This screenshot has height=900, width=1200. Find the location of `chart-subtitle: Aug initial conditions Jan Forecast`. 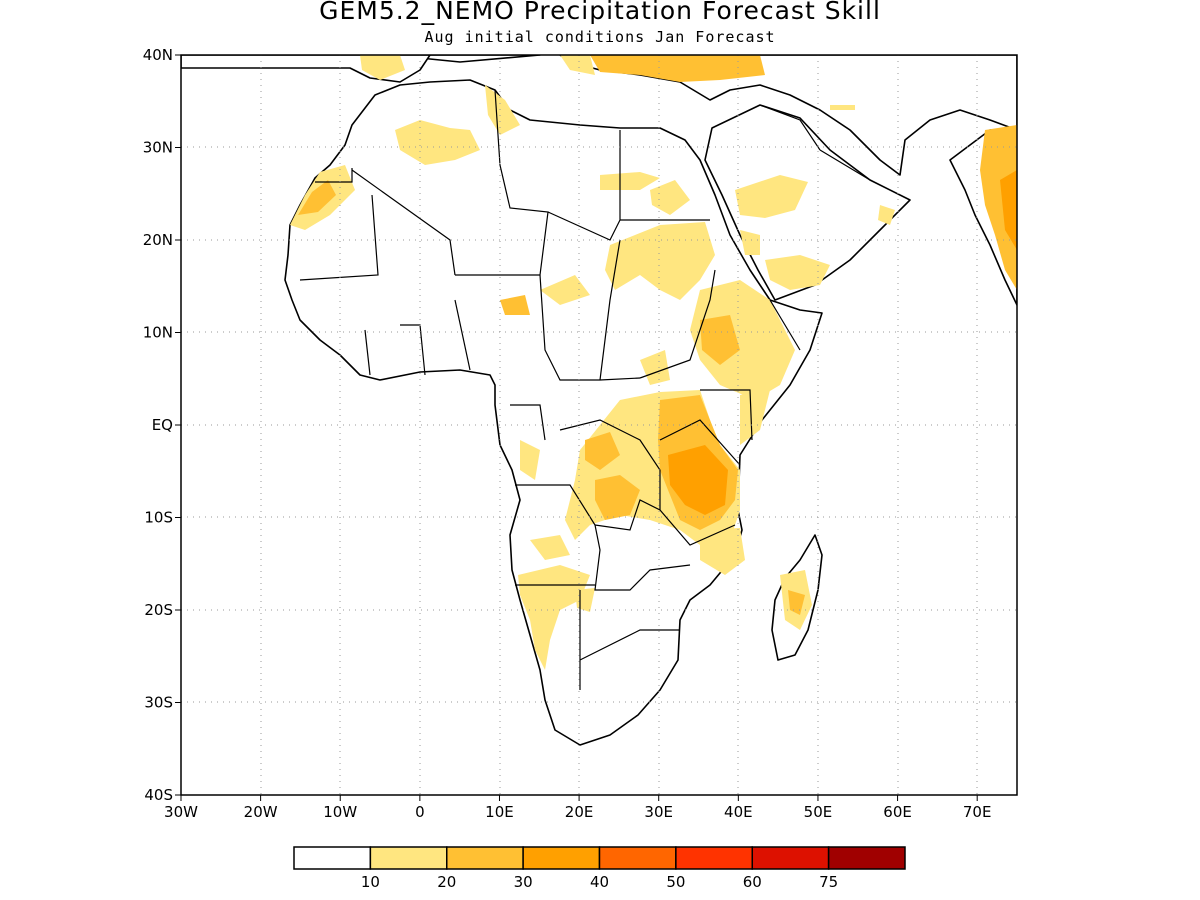

chart-subtitle: Aug initial conditions Jan Forecast is located at coordinates (600, 37).